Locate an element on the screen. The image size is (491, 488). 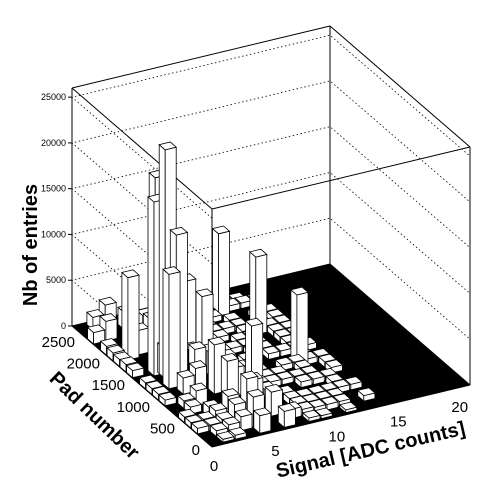
y-tick-label: 2500 is located at coordinates (58, 342).